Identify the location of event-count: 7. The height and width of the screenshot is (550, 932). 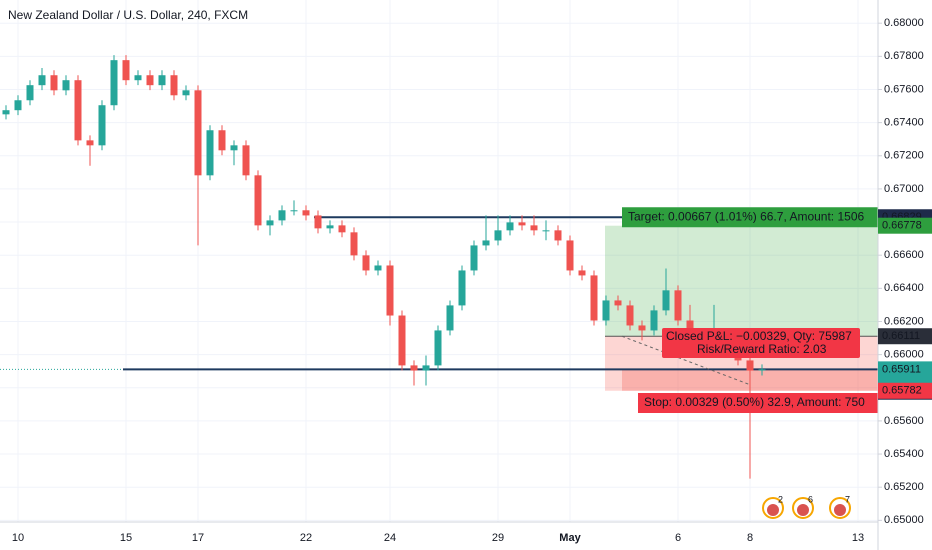
(847, 499).